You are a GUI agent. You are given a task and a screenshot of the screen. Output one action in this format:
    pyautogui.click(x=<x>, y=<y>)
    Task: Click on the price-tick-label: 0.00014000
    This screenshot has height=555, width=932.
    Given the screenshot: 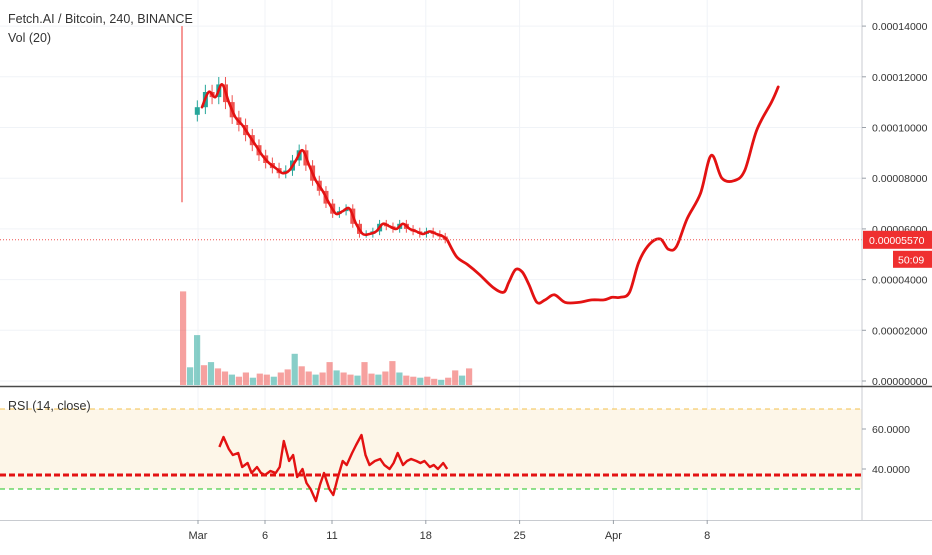 What is the action you would take?
    pyautogui.click(x=900, y=27)
    